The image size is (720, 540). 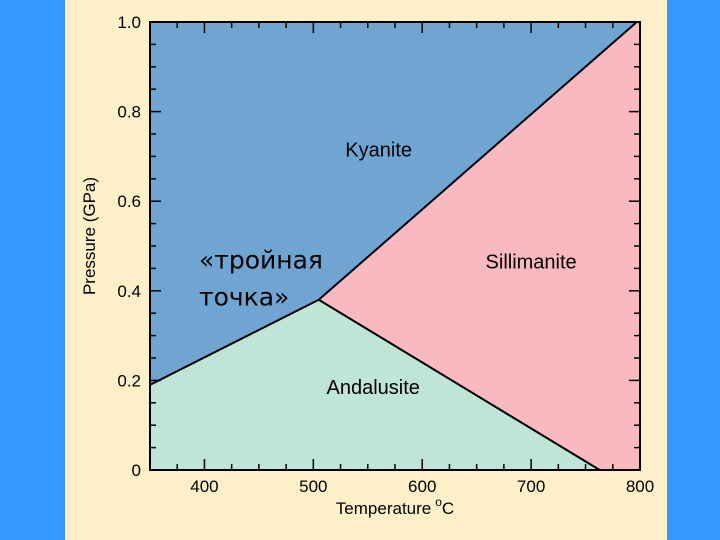 What do you see at coordinates (204, 486) in the screenshot?
I see `x-tick-label: 400` at bounding box center [204, 486].